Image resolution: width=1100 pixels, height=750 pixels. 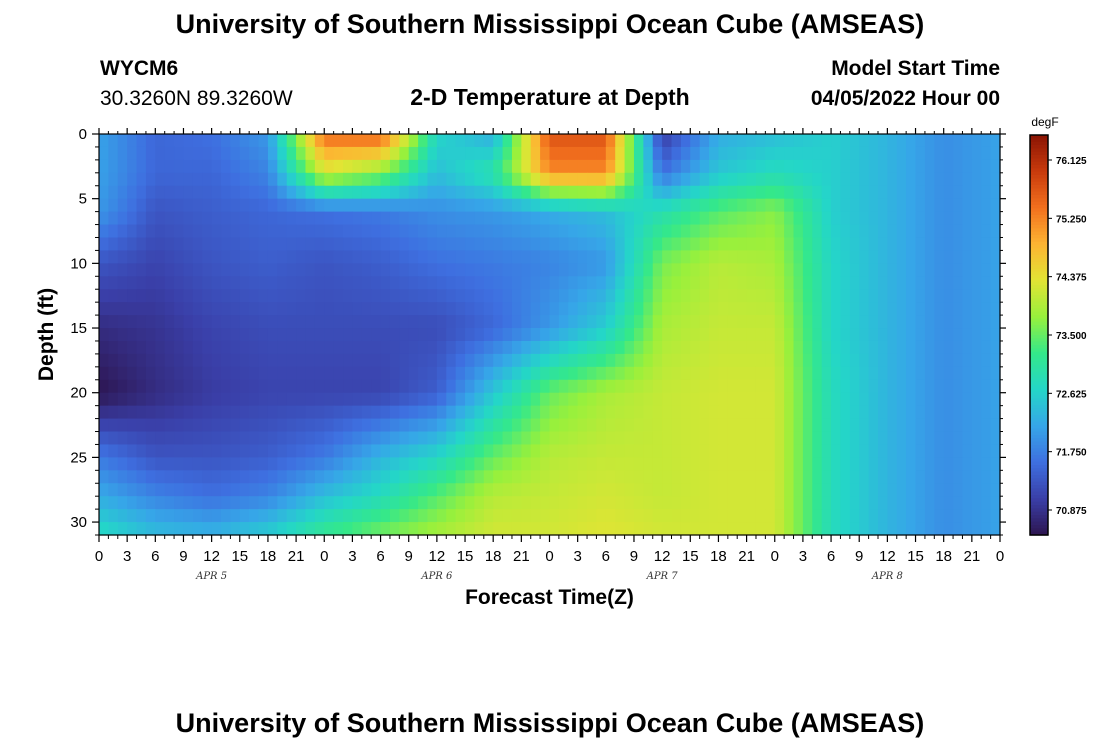 What do you see at coordinates (550, 97) in the screenshot?
I see `chart-title: 2-D Temperature at Depth` at bounding box center [550, 97].